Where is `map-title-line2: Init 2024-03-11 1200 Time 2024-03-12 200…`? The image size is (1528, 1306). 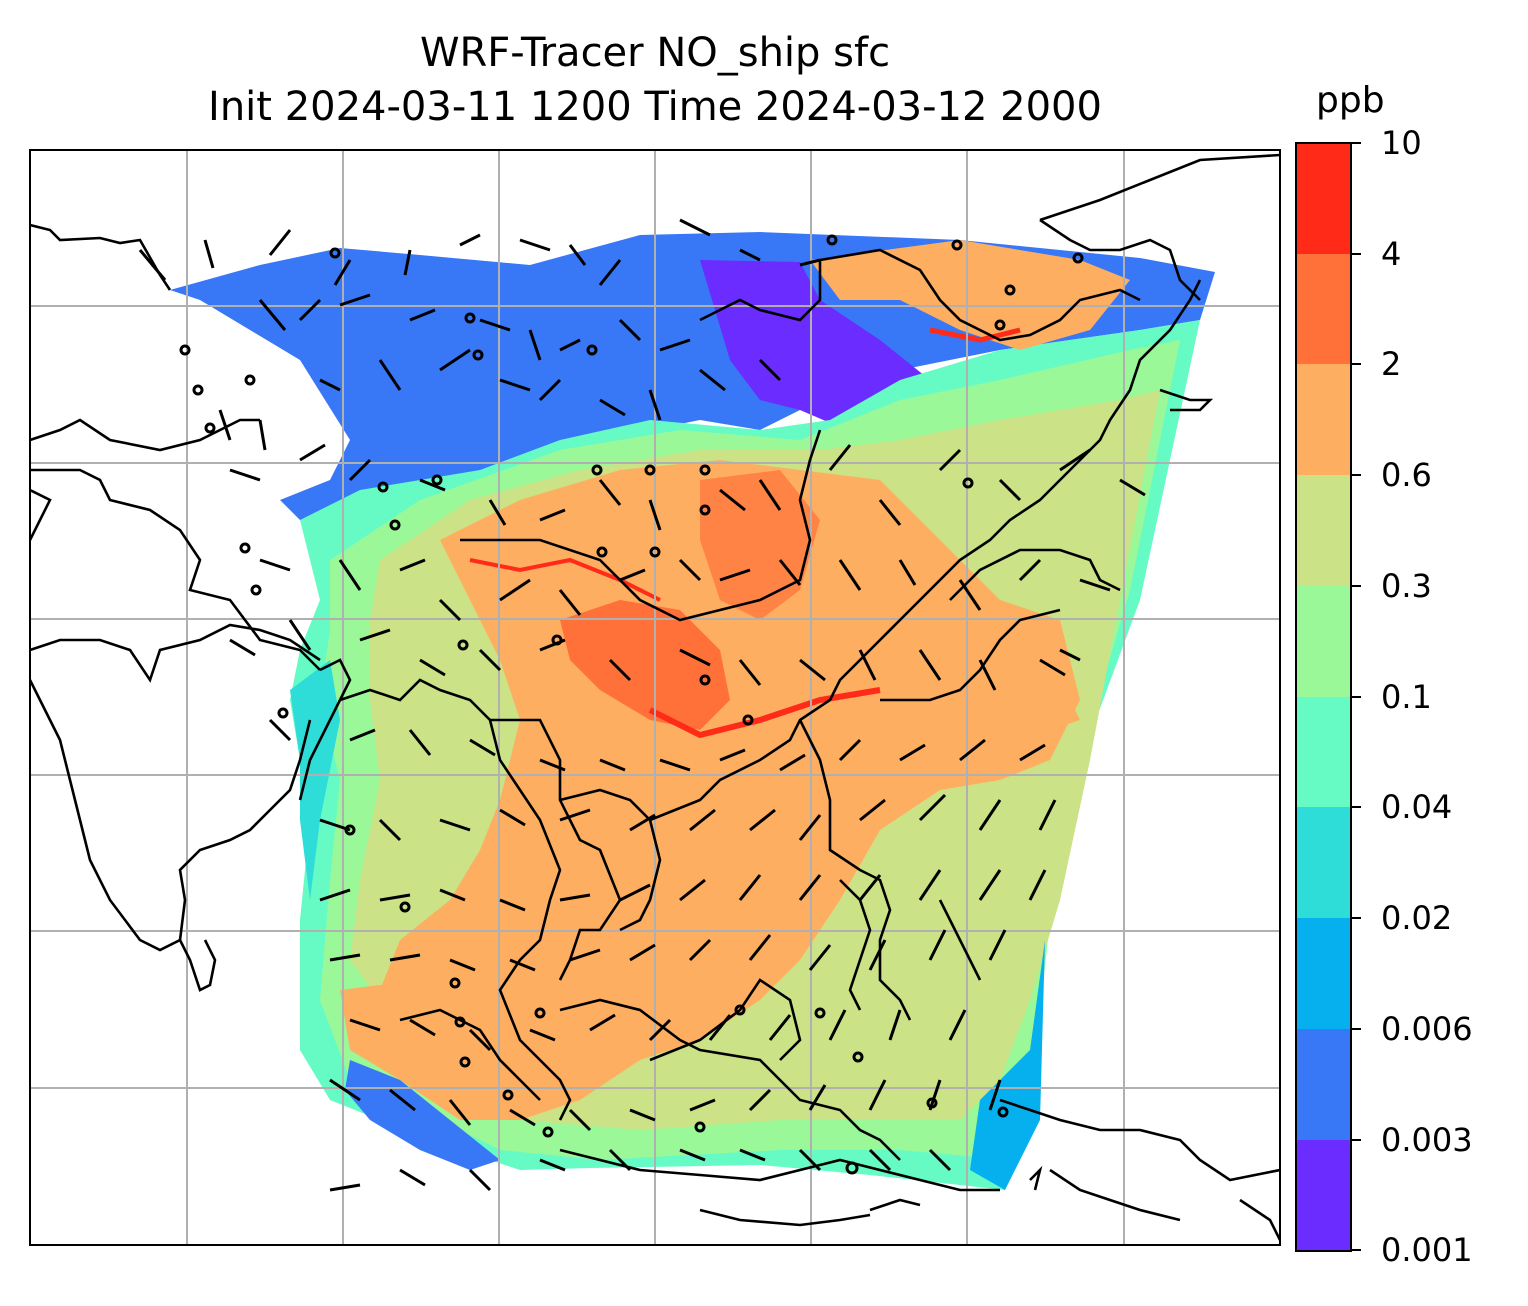
map-title-line2: Init 2024-03-11 1200 Time 2024-03-12 200… is located at coordinates (655, 107).